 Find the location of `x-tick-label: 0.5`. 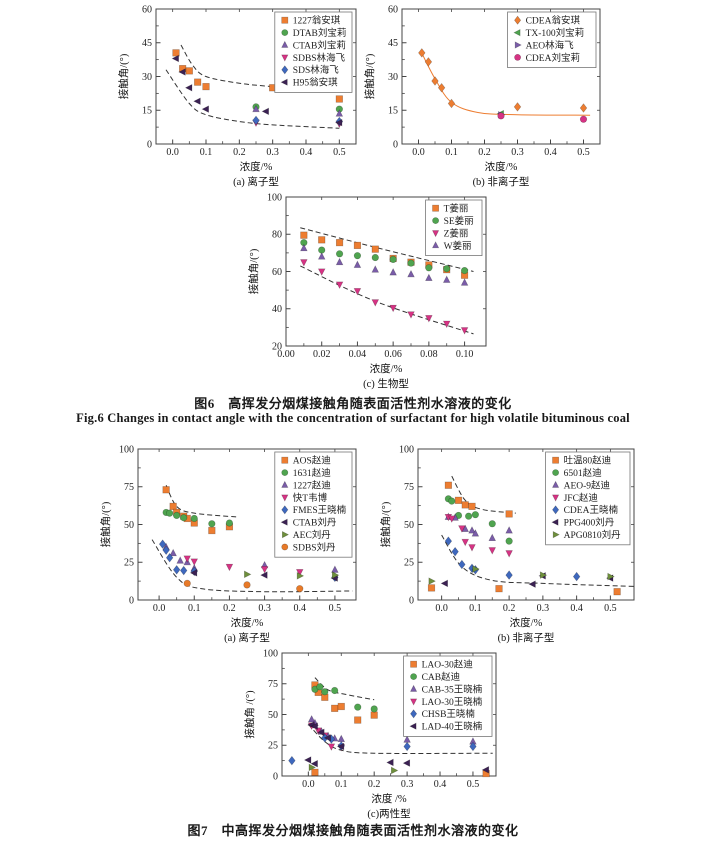

x-tick-label: 0.5 is located at coordinates (339, 152).